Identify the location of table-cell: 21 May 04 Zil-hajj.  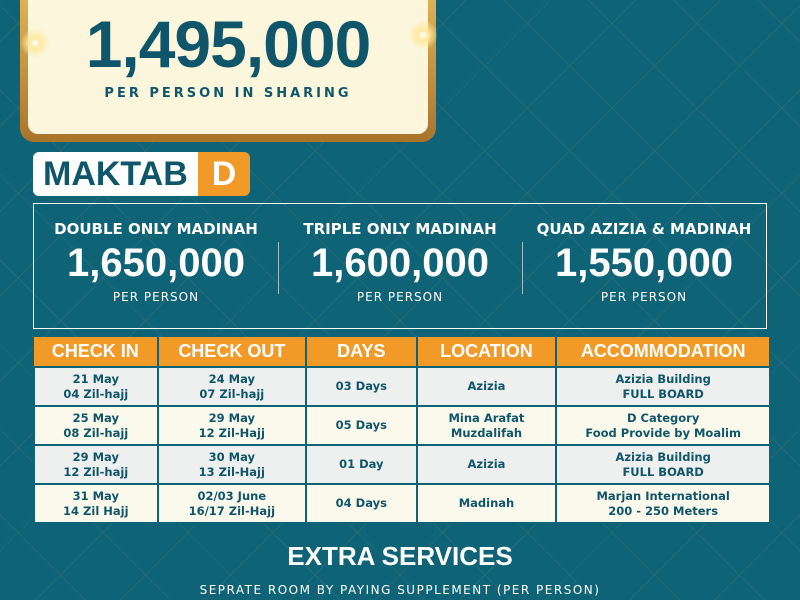
(96, 386).